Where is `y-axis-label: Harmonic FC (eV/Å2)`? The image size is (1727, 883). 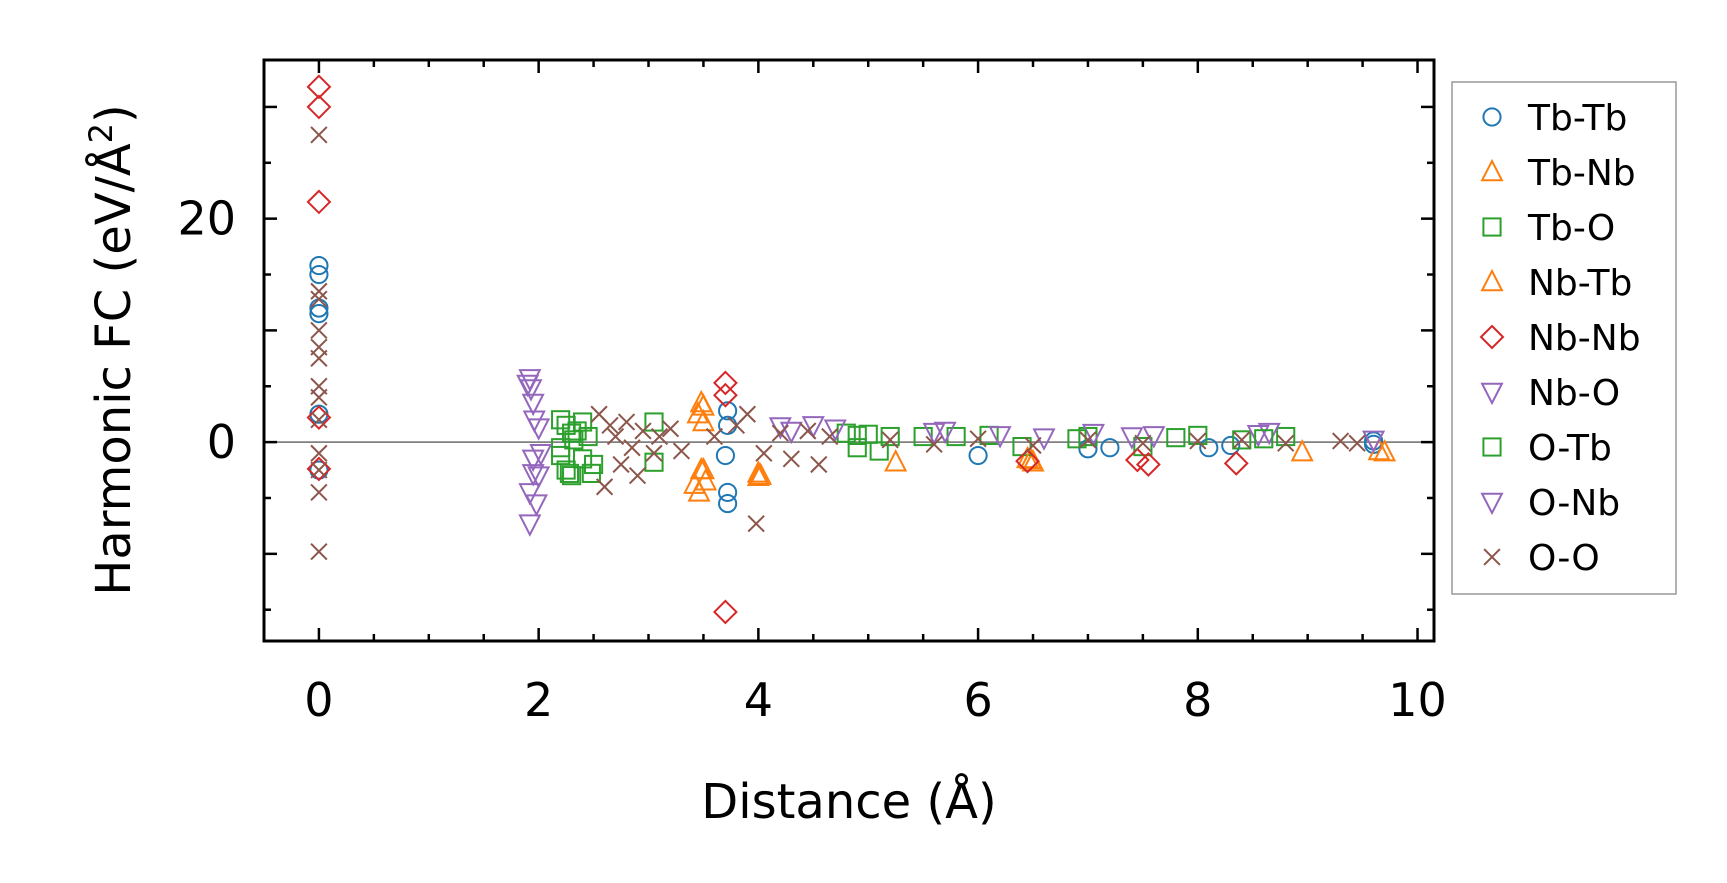 y-axis-label: Harmonic FC (eV/Å2) is located at coordinates (112, 350).